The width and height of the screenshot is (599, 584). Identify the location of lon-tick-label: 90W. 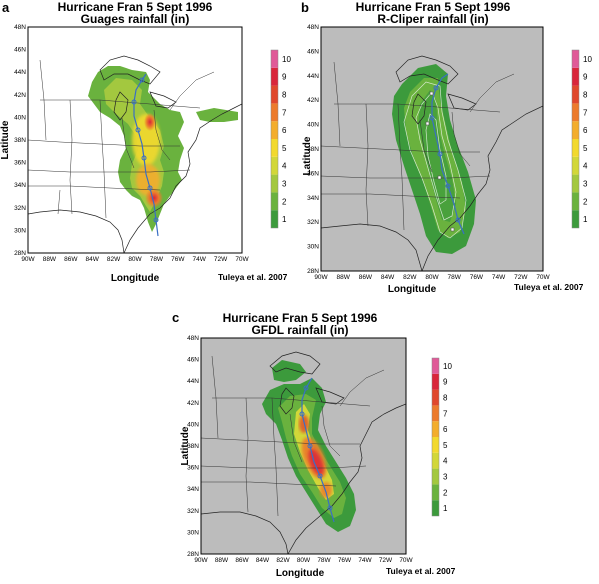
(28, 259).